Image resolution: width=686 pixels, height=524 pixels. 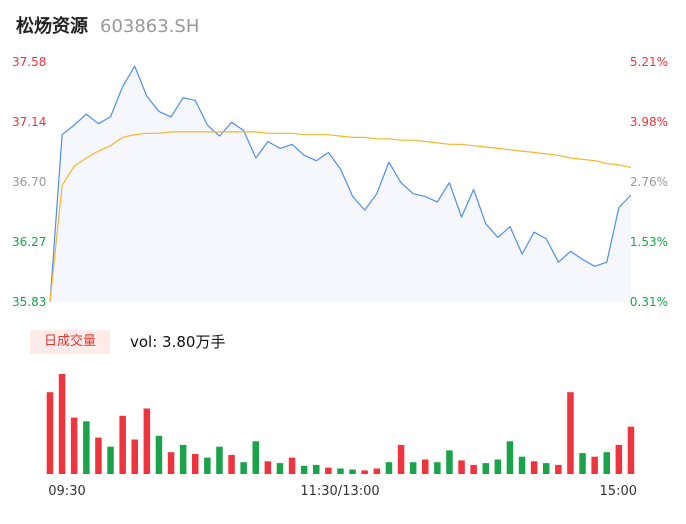 I want to click on price-tick-label: 36.27, so click(x=29, y=242).